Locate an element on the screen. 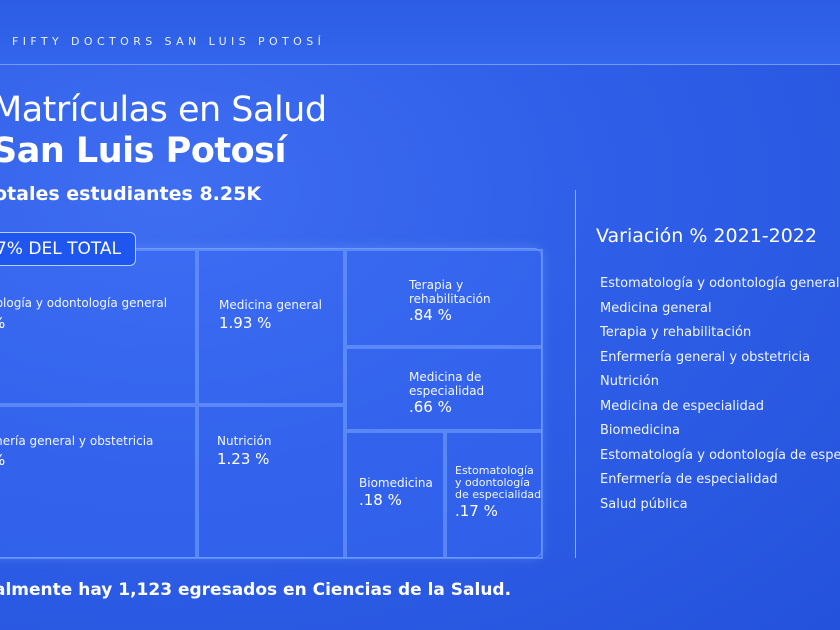 The width and height of the screenshot is (840, 630). list-item: Terapia y rehabilitación is located at coordinates (676, 332).